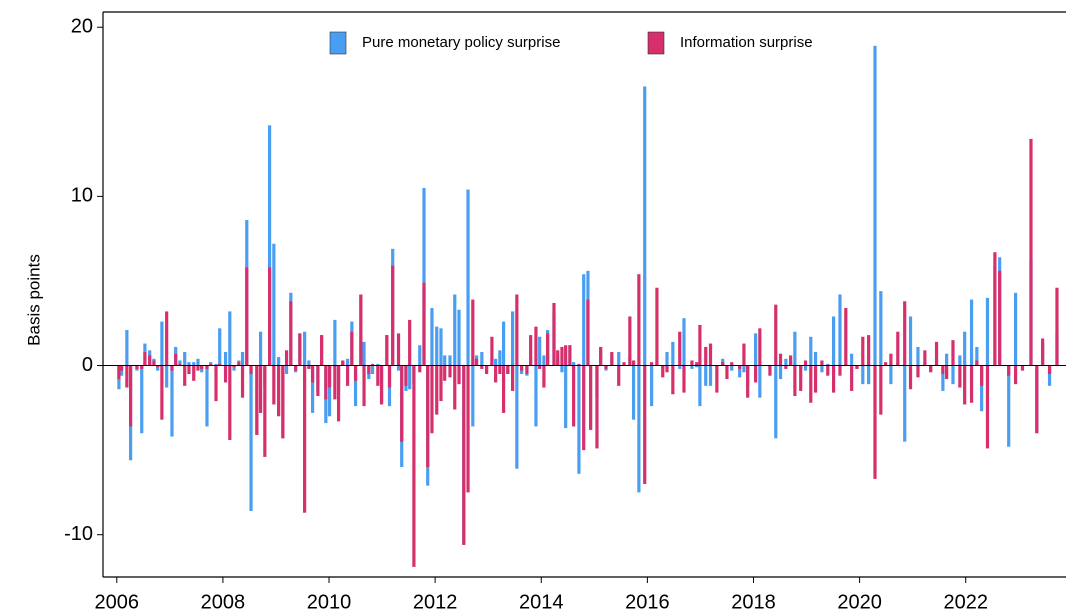 The height and width of the screenshot is (616, 1066). I want to click on y-tick-label: 20, so click(82, 27).